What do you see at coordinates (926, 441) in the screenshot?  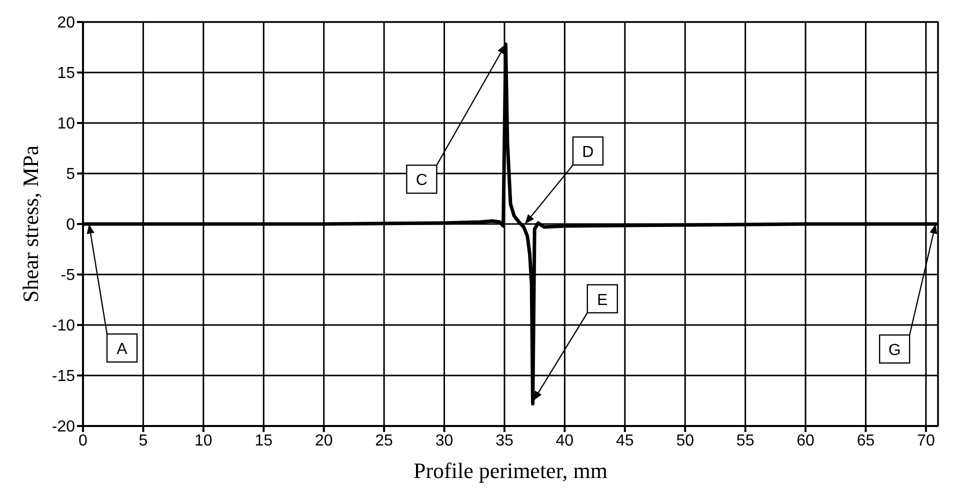 I see `x-tick-label: 70` at bounding box center [926, 441].